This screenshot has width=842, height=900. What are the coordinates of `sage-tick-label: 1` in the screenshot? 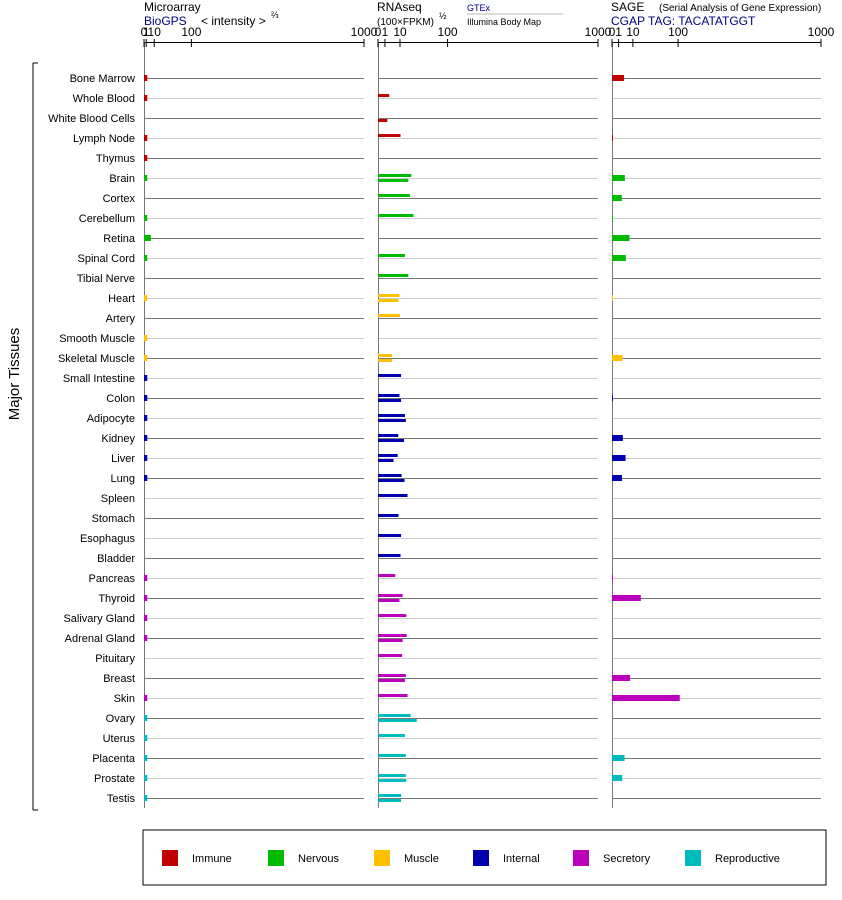 It's located at (618, 32).